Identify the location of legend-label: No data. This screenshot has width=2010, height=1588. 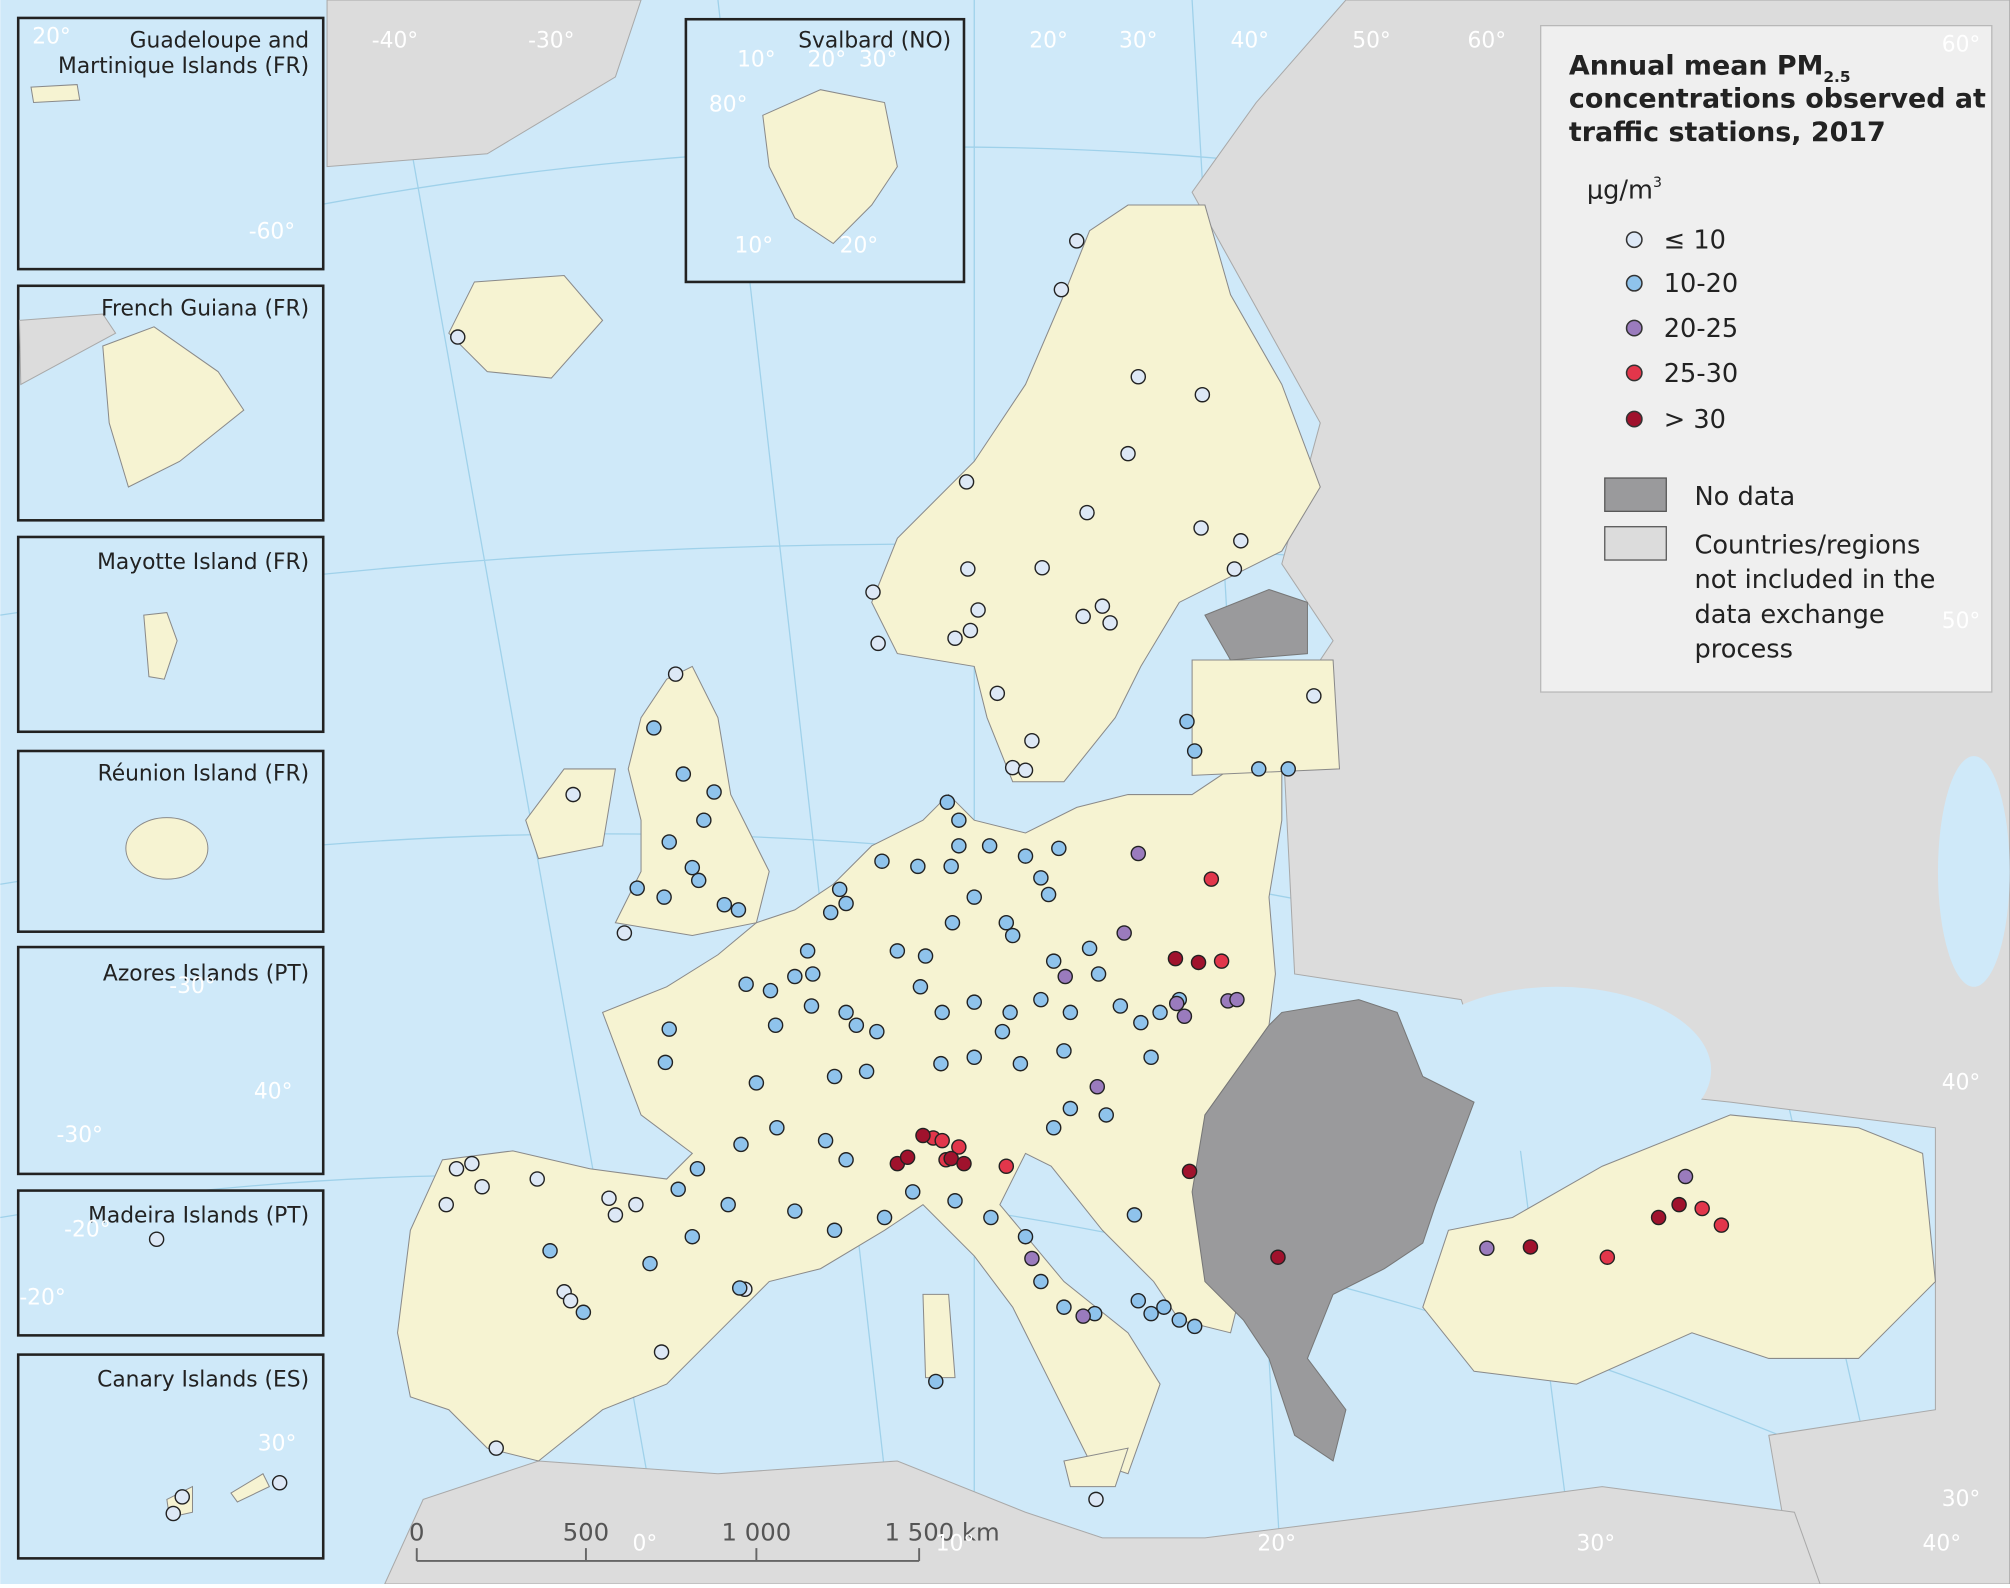
(1744, 497).